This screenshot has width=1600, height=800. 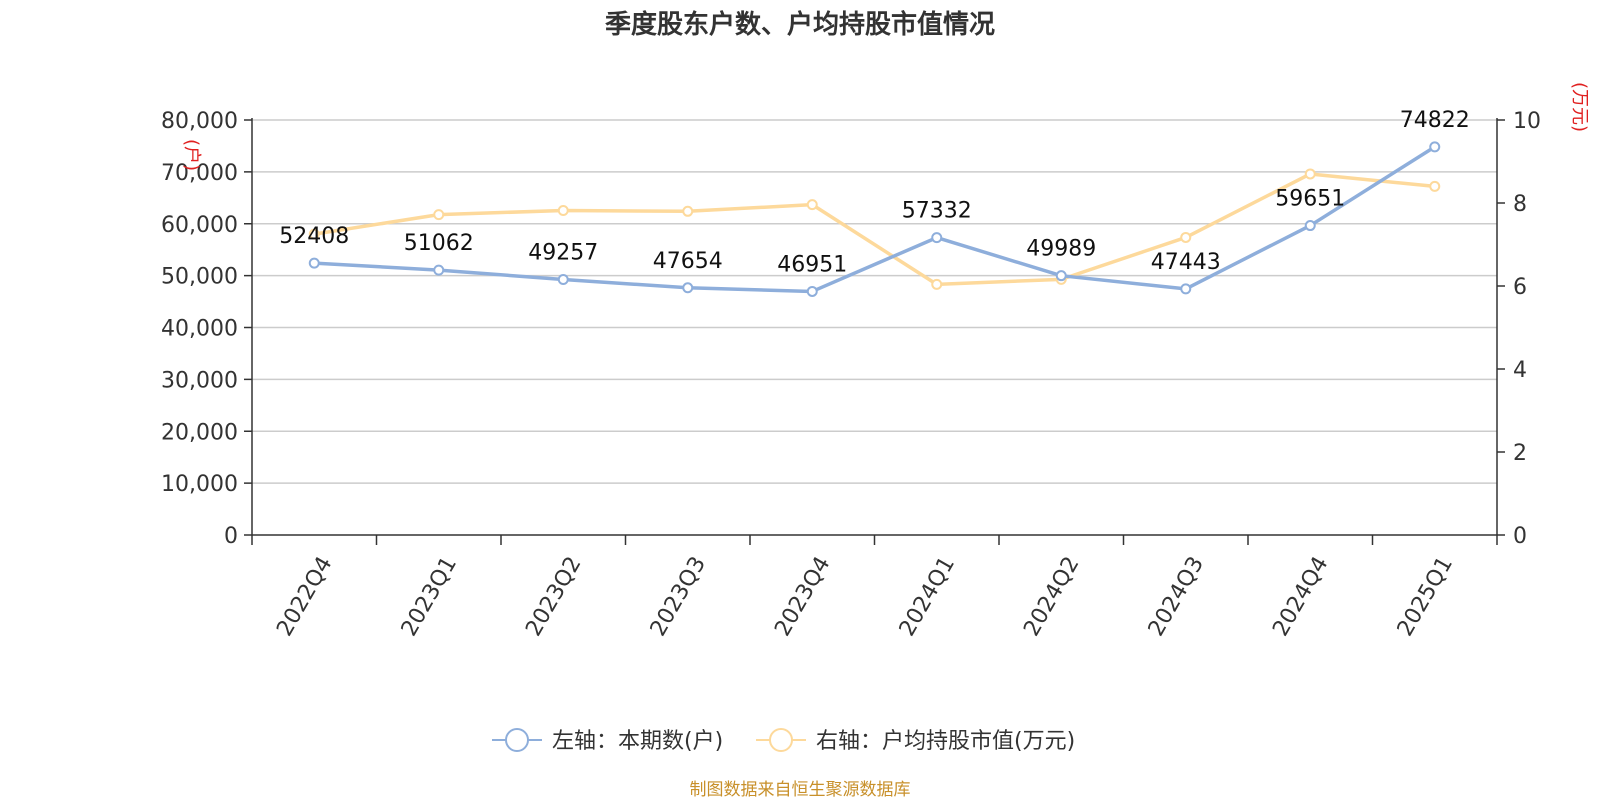 I want to click on legend: 左轴：本期数(户) 右轴：户均持股市值(万元), so click(x=783, y=741).